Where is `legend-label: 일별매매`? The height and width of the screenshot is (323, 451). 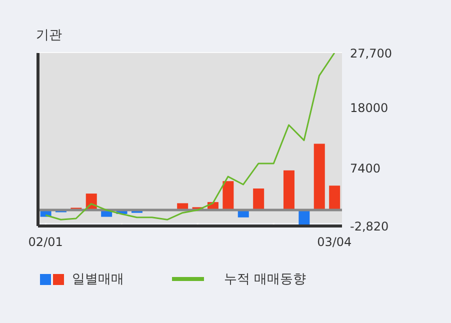 legend-label: 일별매매 is located at coordinates (98, 279).